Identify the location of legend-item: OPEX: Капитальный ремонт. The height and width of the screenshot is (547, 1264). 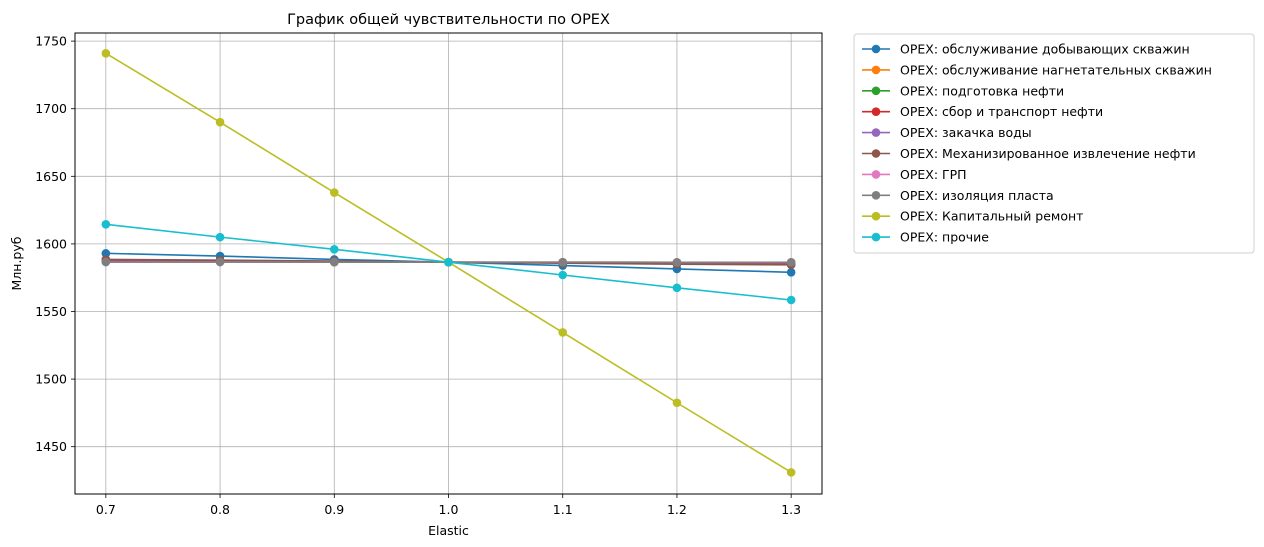
(972, 216).